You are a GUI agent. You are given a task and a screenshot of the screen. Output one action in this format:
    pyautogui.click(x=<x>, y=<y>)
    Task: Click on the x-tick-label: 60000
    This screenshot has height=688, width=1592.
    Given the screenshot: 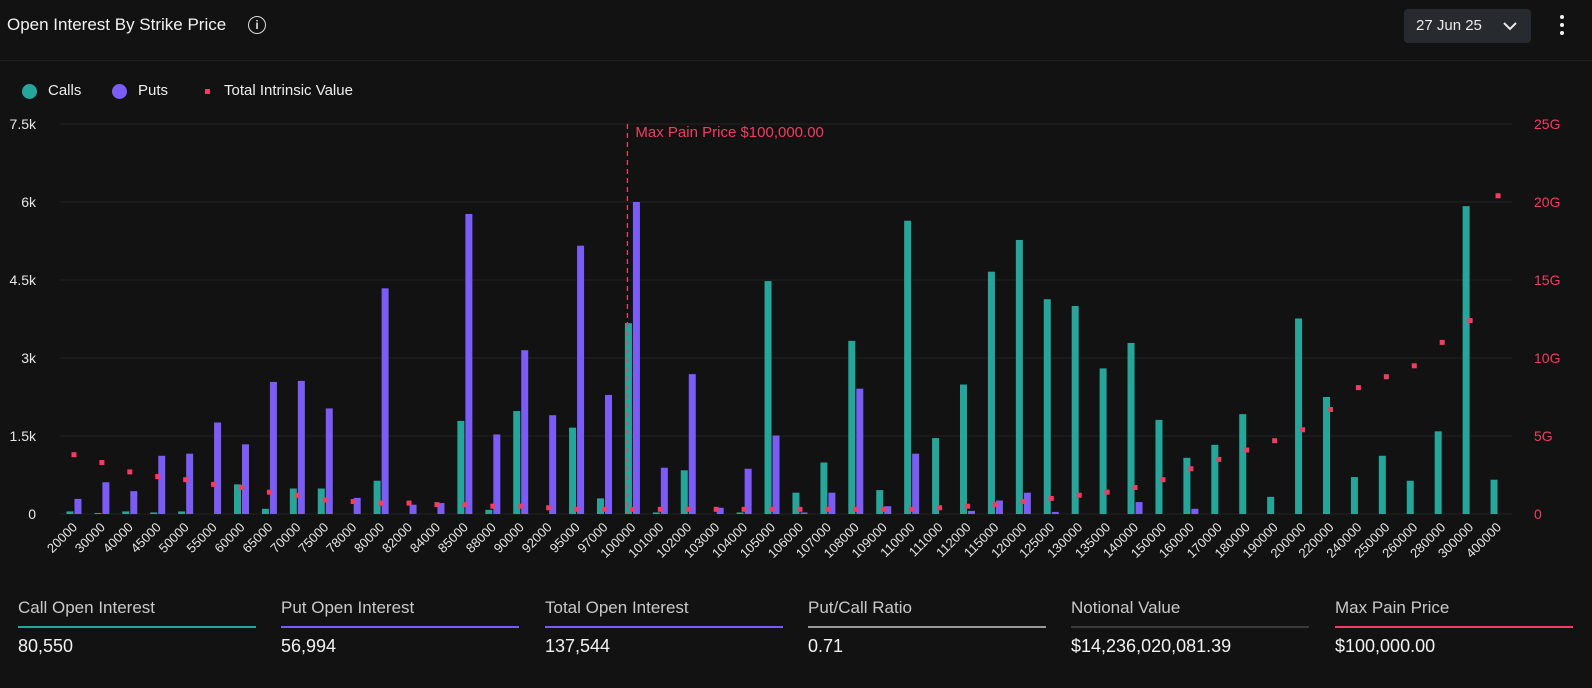 What is the action you would take?
    pyautogui.click(x=229, y=538)
    